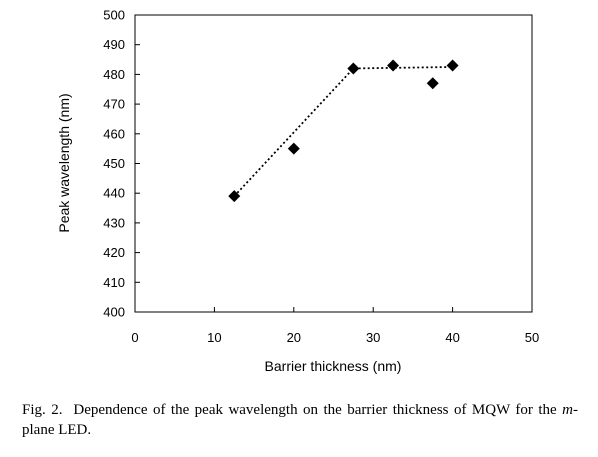  What do you see at coordinates (114, 74) in the screenshot?
I see `y-tick-label: 480` at bounding box center [114, 74].